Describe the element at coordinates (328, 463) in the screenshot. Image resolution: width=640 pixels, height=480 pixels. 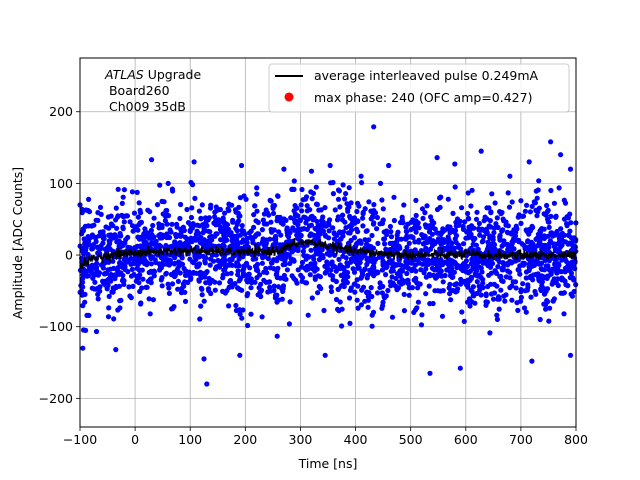
I see `x-axis-label: Time [ns]` at that location.